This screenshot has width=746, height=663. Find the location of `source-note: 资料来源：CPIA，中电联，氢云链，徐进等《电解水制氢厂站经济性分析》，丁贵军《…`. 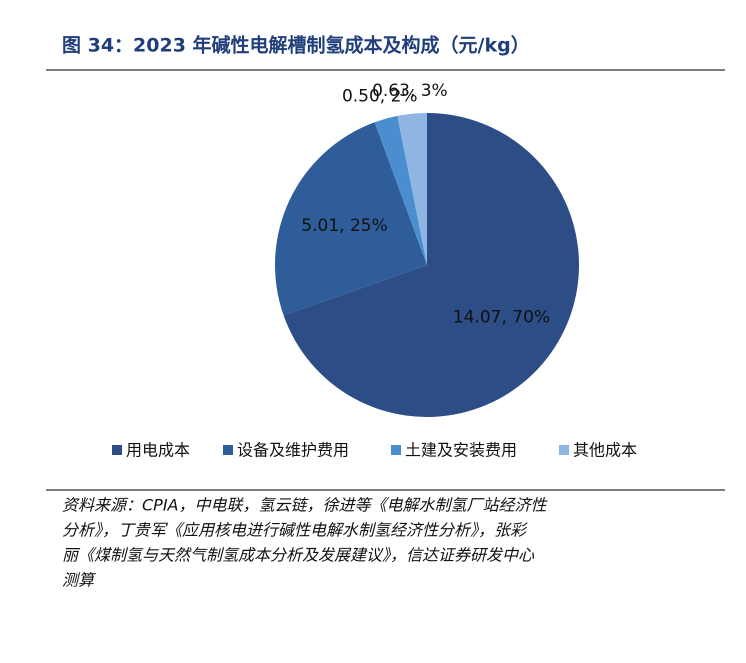

source-note: 资料来源：CPIA，中电联，氢云链，徐进等《电解水制氢厂站经济性分析》，丁贵军《… is located at coordinates (305, 543).